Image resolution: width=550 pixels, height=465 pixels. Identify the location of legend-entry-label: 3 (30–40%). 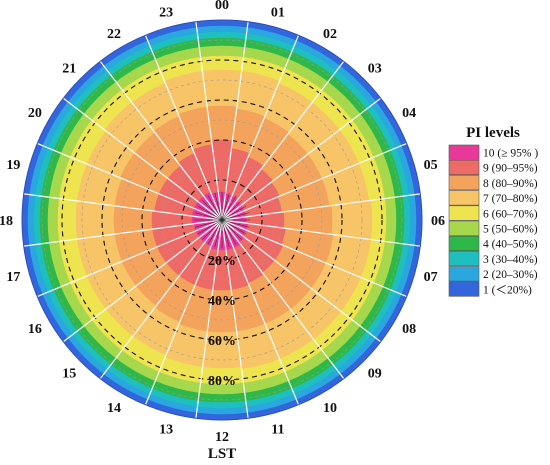
(510, 260).